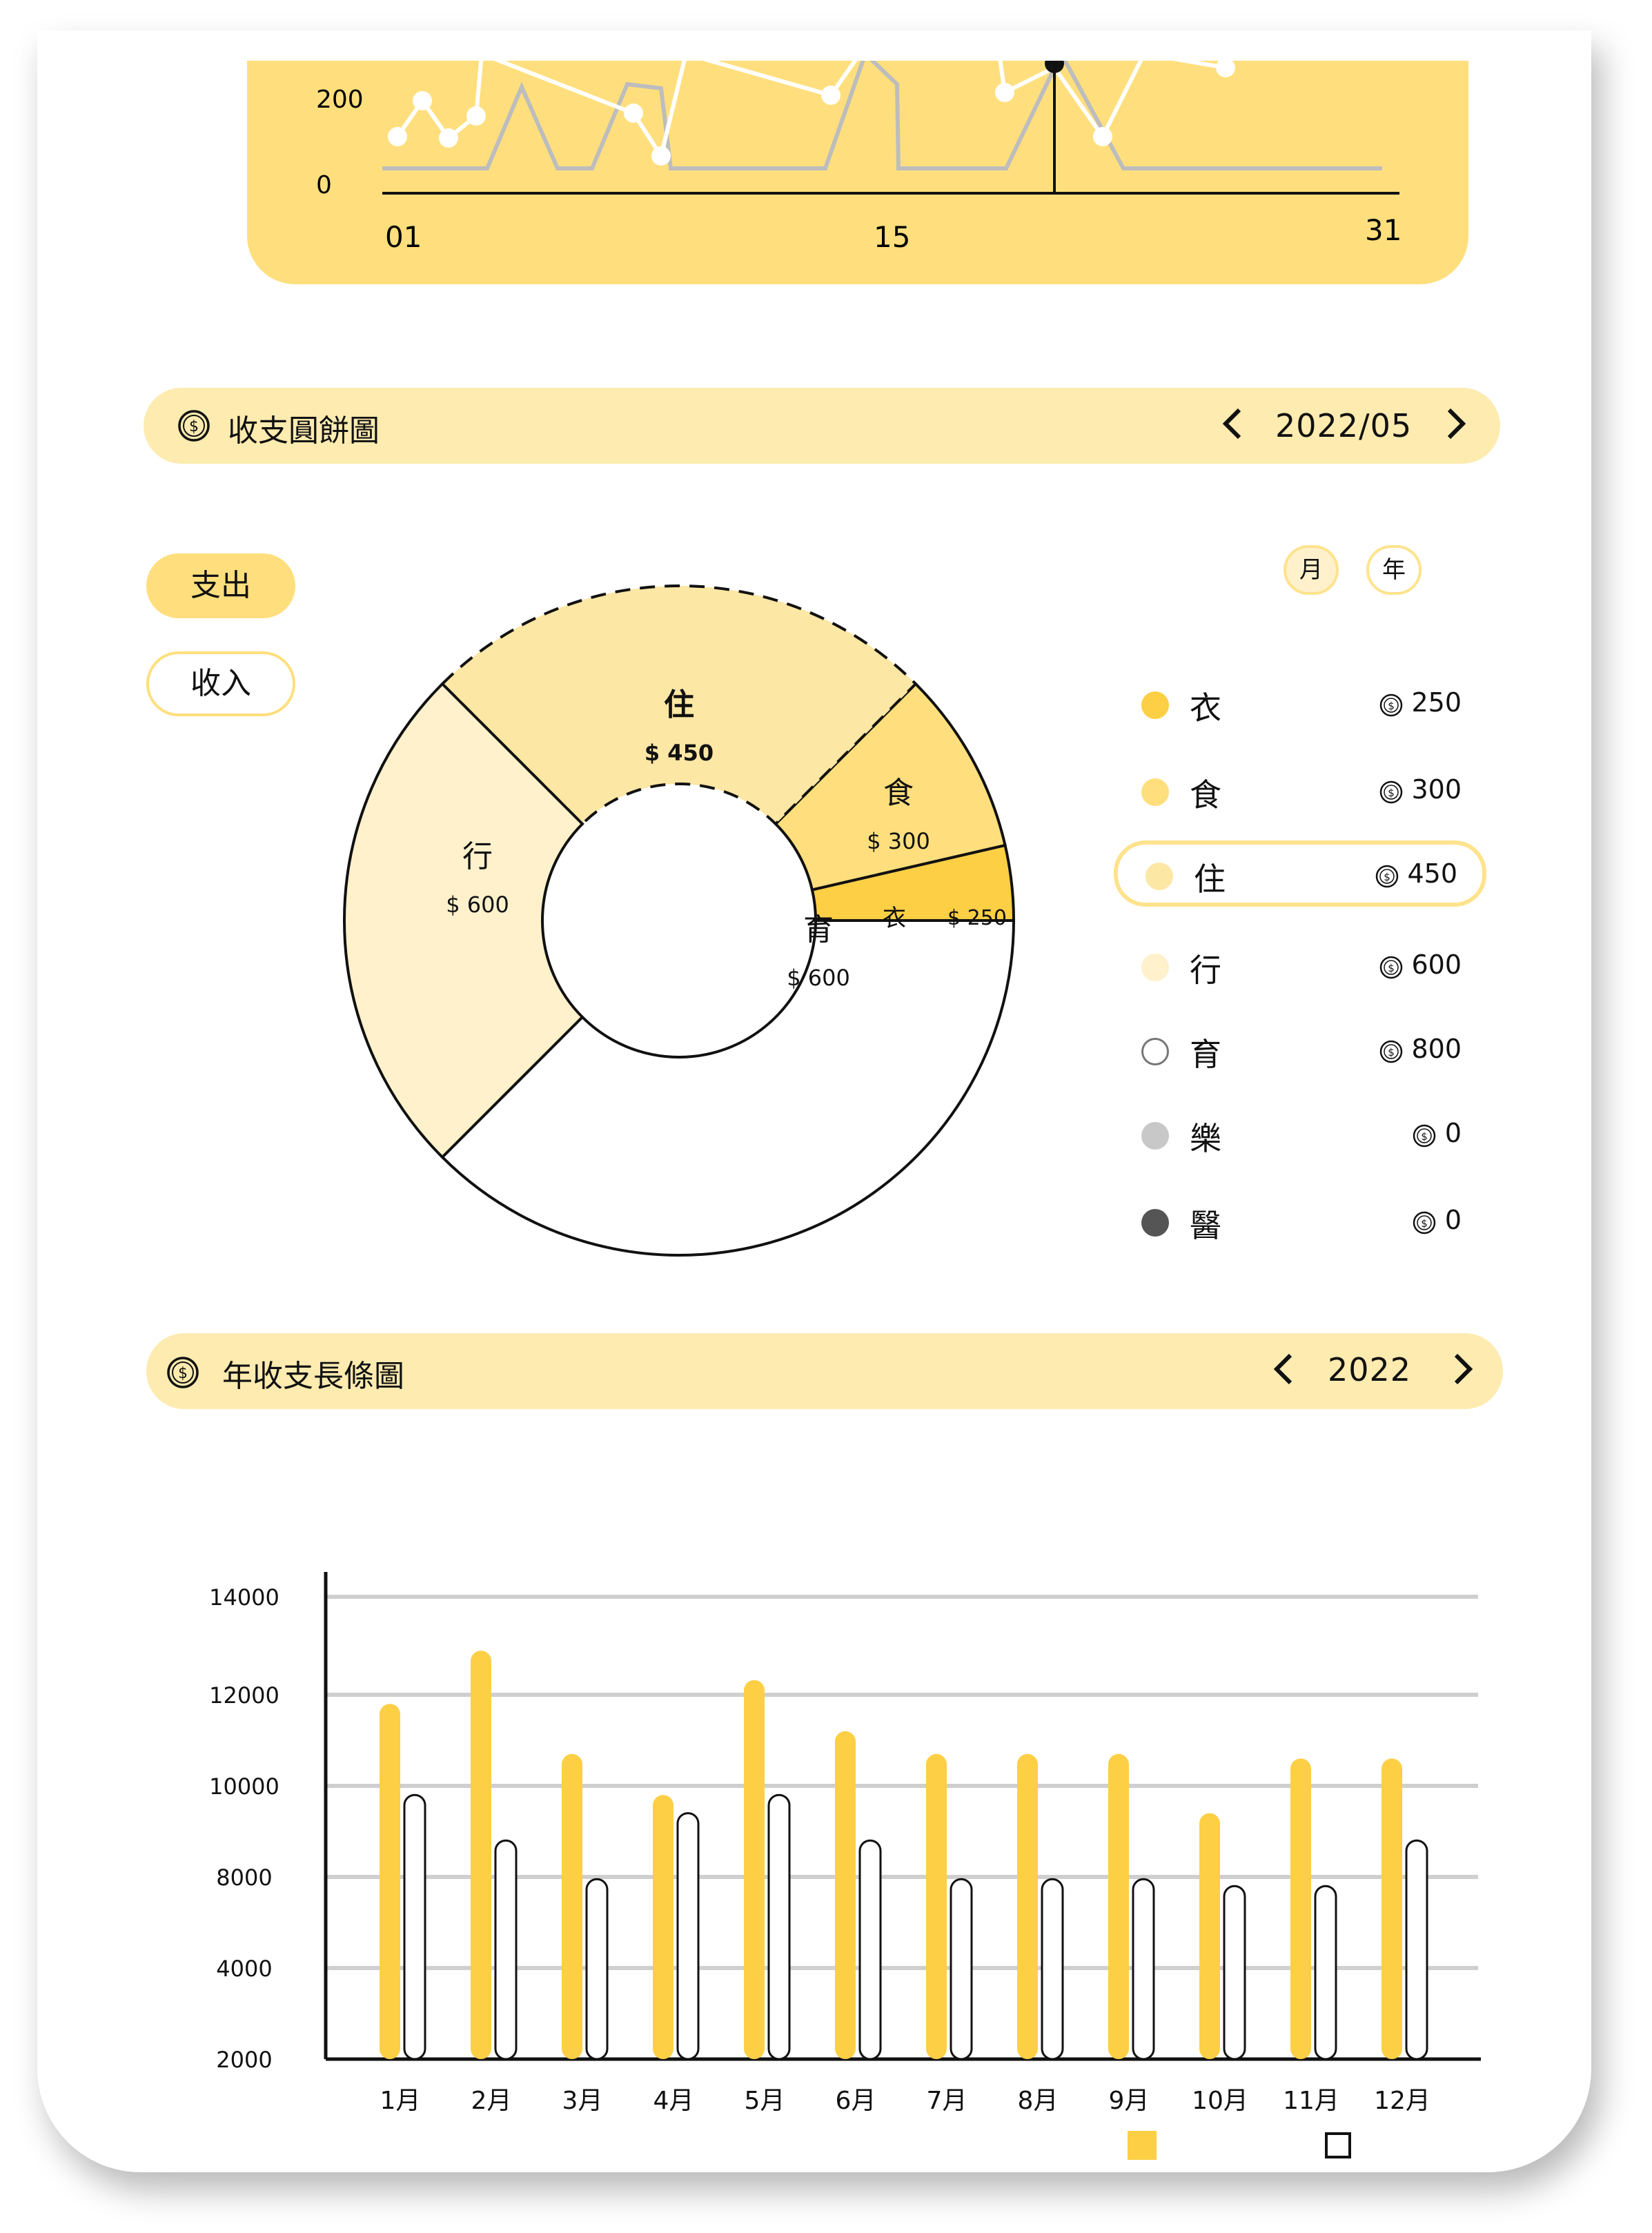 The image size is (1652, 2233). Describe the element at coordinates (463, 921) in the screenshot. I see `pie-slice-行` at that location.